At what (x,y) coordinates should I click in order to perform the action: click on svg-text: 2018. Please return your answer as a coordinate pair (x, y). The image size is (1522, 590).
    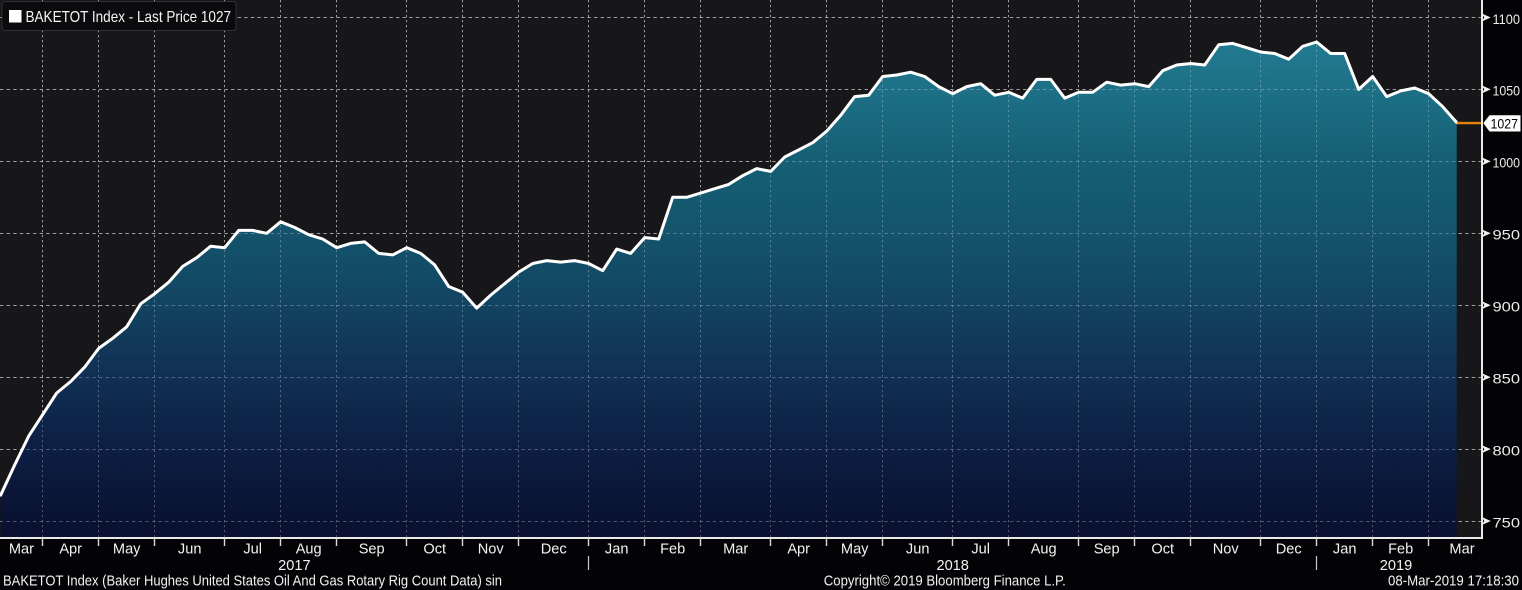
    Looking at the image, I should click on (952, 566).